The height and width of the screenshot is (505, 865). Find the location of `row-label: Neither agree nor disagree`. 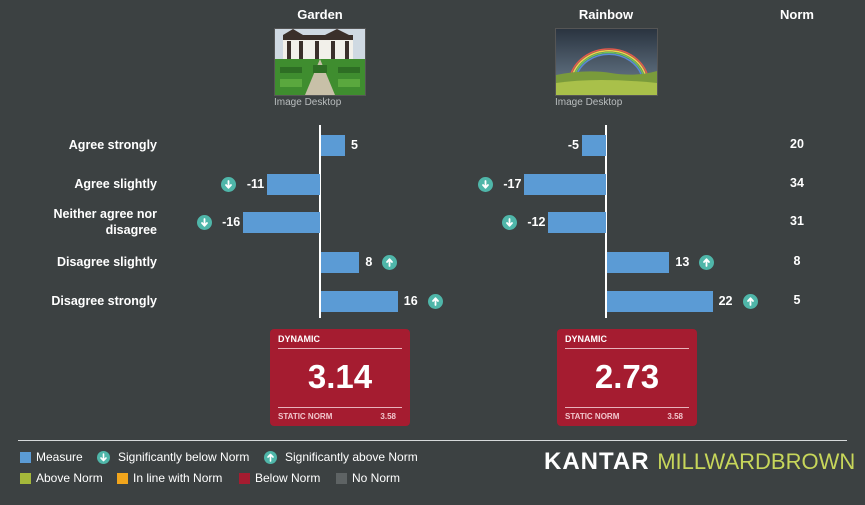

row-label: Neither agree nor disagree is located at coordinates (105, 222).